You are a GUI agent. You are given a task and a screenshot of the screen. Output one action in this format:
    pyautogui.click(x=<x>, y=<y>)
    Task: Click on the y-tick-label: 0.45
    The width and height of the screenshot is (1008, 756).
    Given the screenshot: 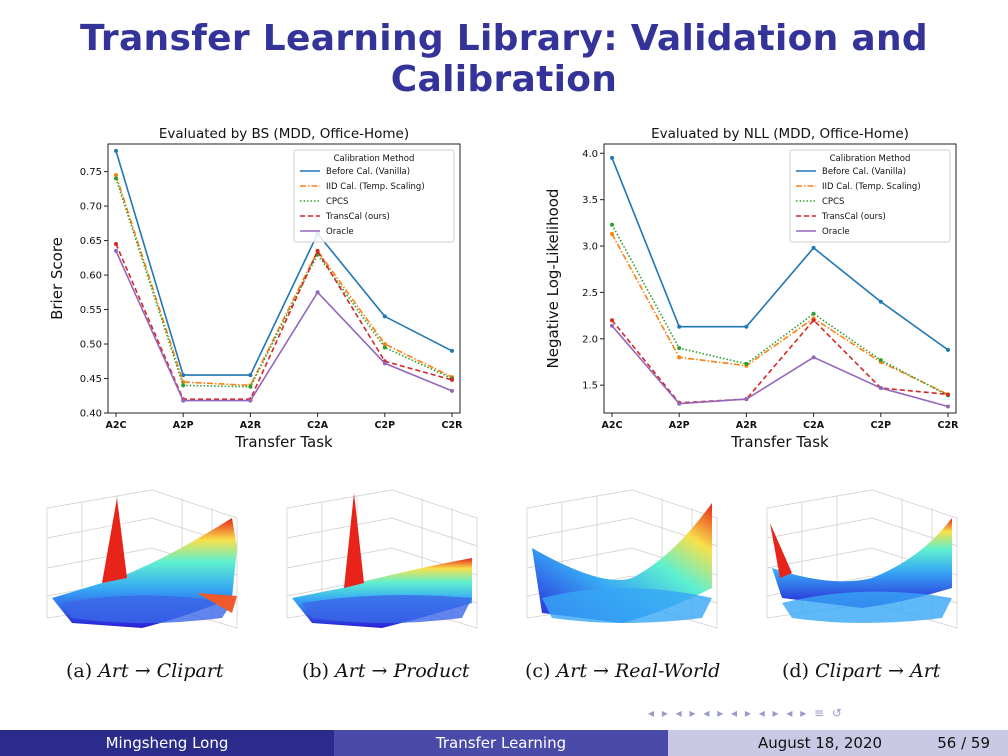 What is the action you would take?
    pyautogui.click(x=91, y=379)
    